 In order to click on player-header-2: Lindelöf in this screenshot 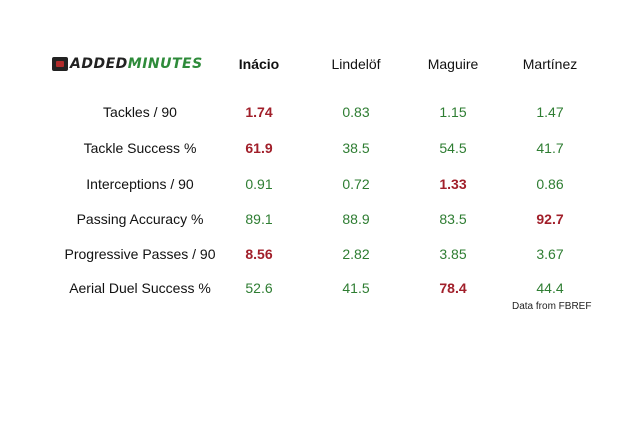, I will do `click(356, 64)`.